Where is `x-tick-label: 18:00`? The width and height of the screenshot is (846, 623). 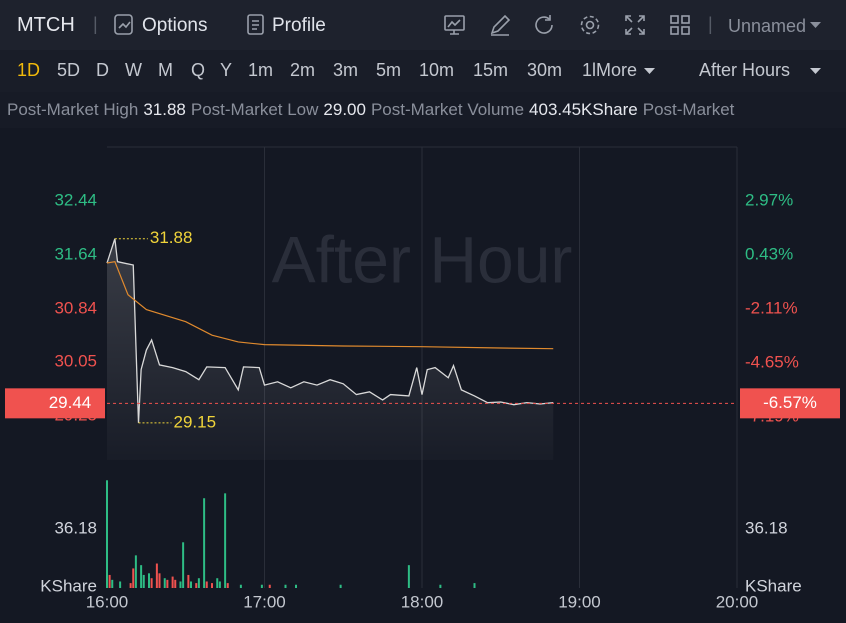
x-tick-label: 18:00 is located at coordinates (422, 601).